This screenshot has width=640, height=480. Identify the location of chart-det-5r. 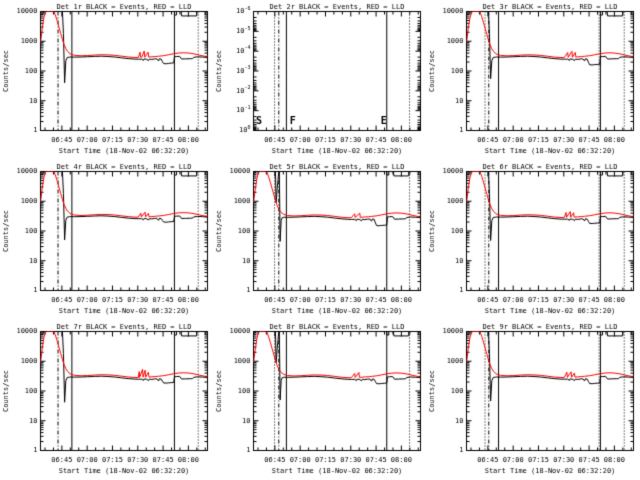
(319, 240).